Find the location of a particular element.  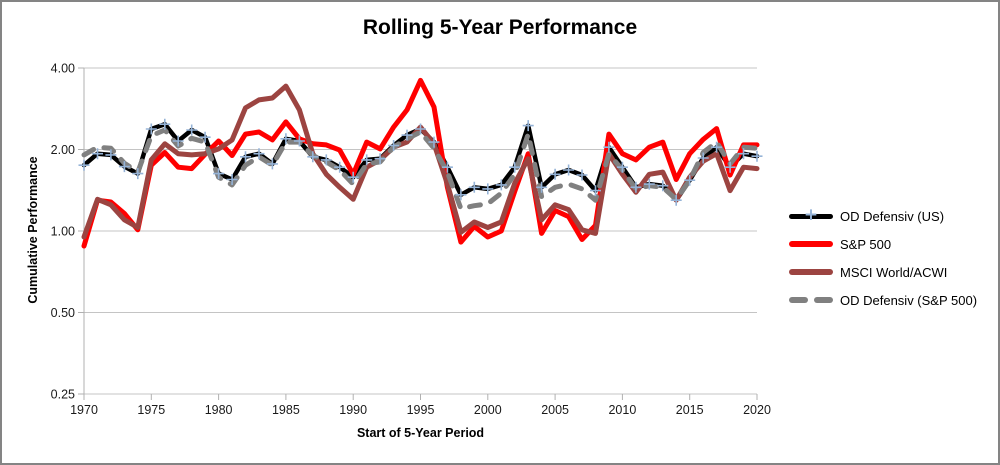

legend-line-brown is located at coordinates (811, 272).